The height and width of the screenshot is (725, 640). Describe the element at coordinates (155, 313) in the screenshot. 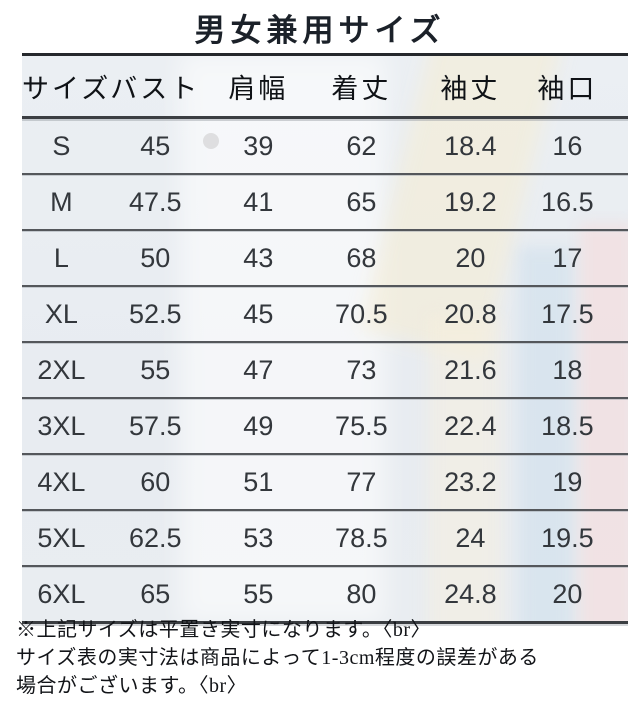

I see `measurement-value: 52.5` at that location.